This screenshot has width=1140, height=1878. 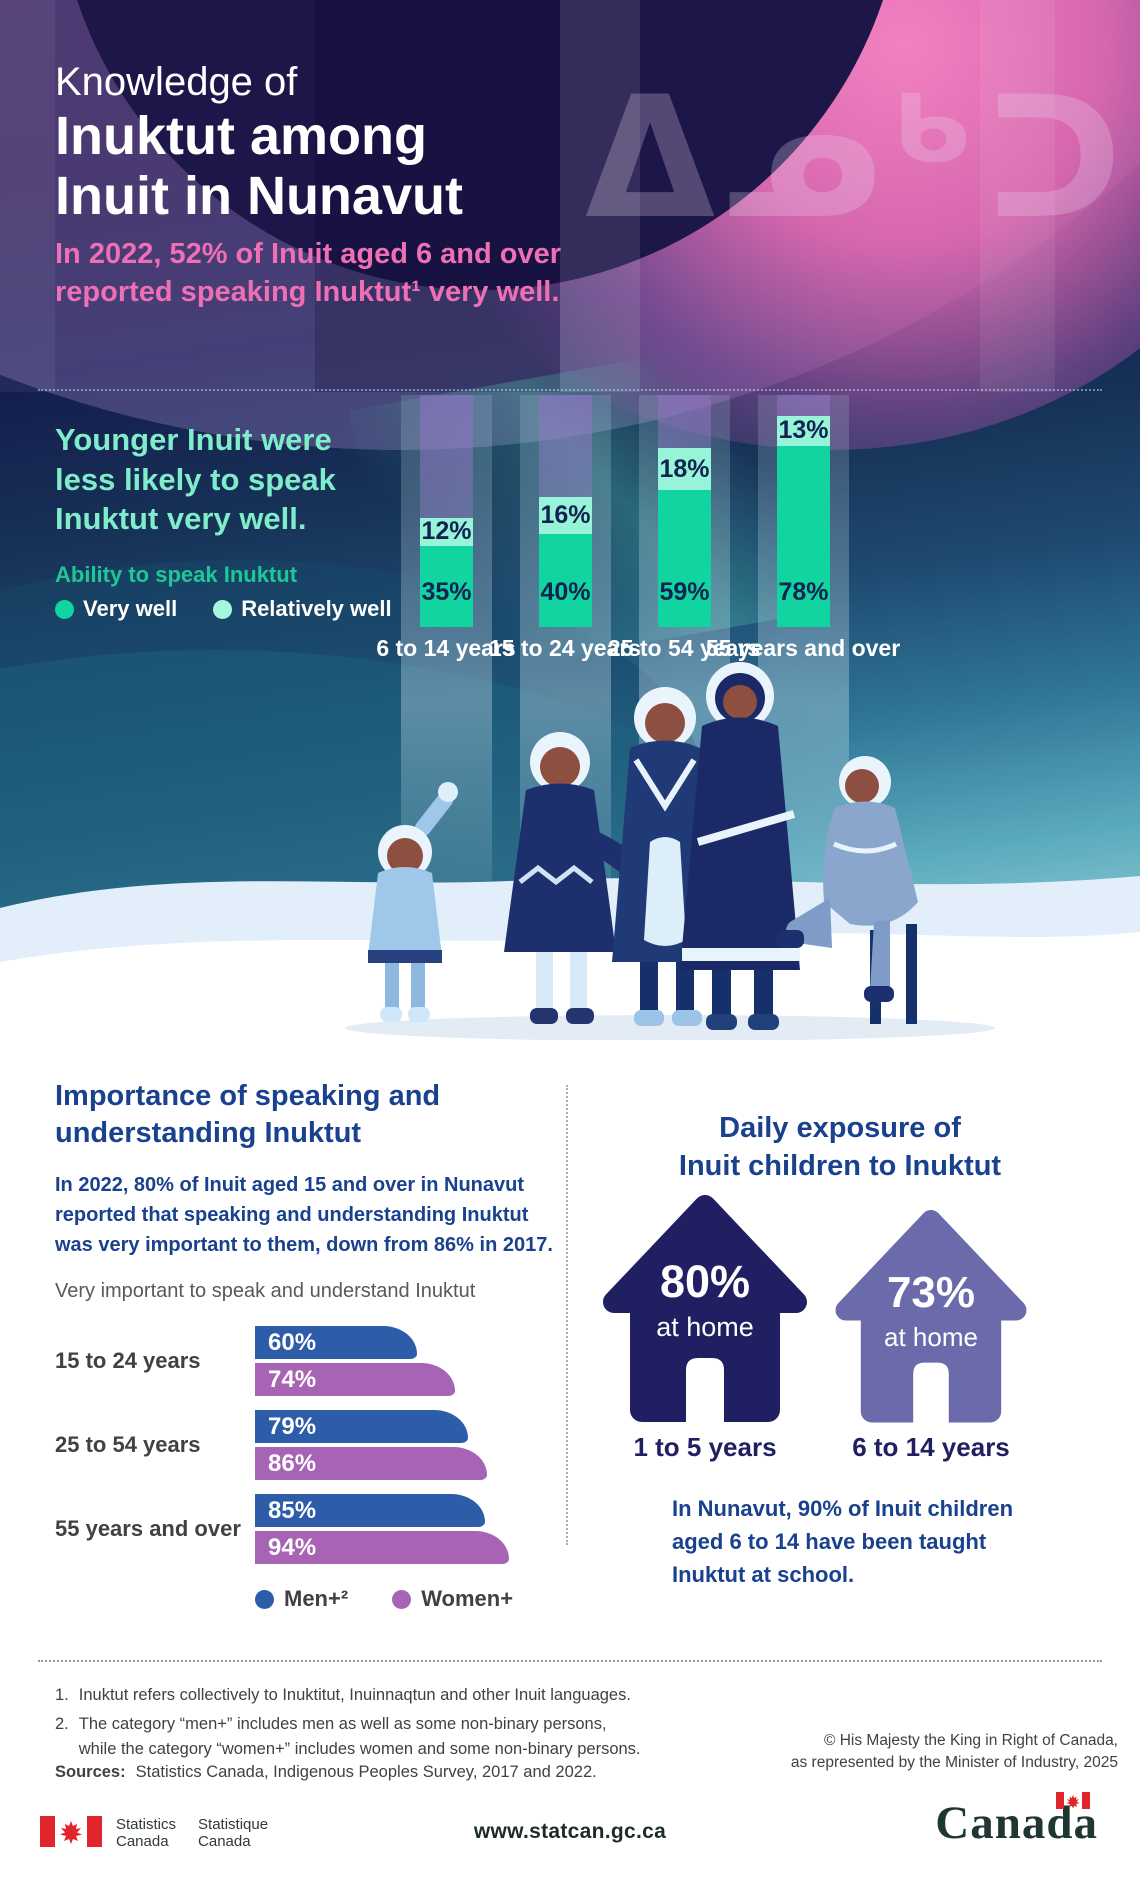 I want to click on canada-flag-icon, so click(x=71, y=1831).